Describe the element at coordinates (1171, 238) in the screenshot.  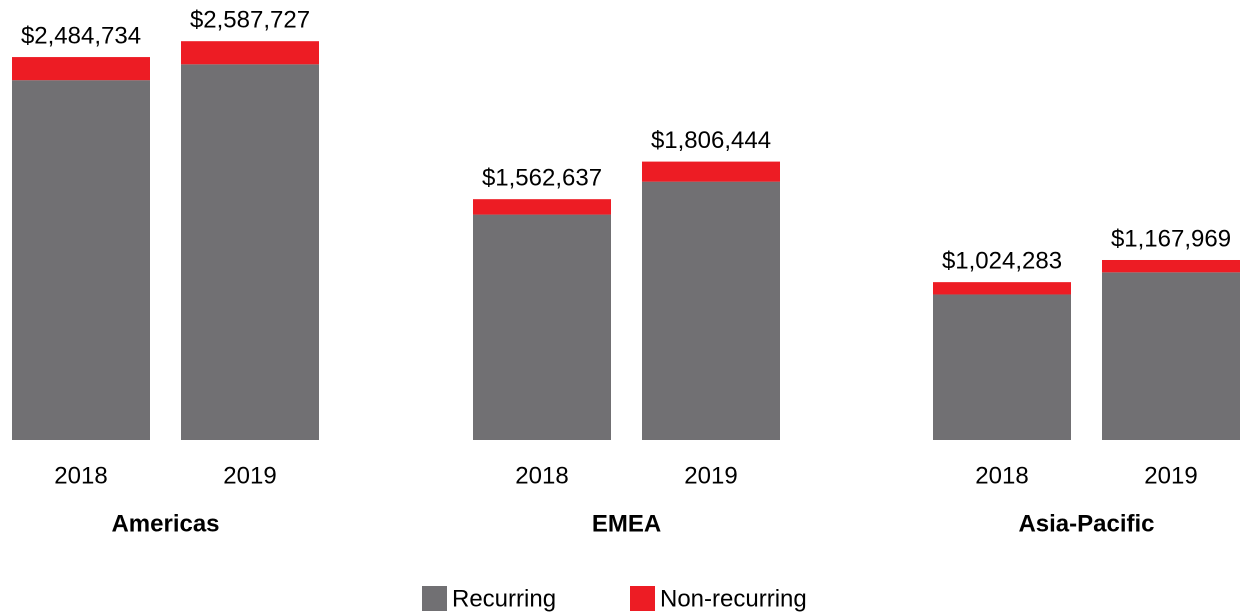
I see `total-label: $1,167,969` at that location.